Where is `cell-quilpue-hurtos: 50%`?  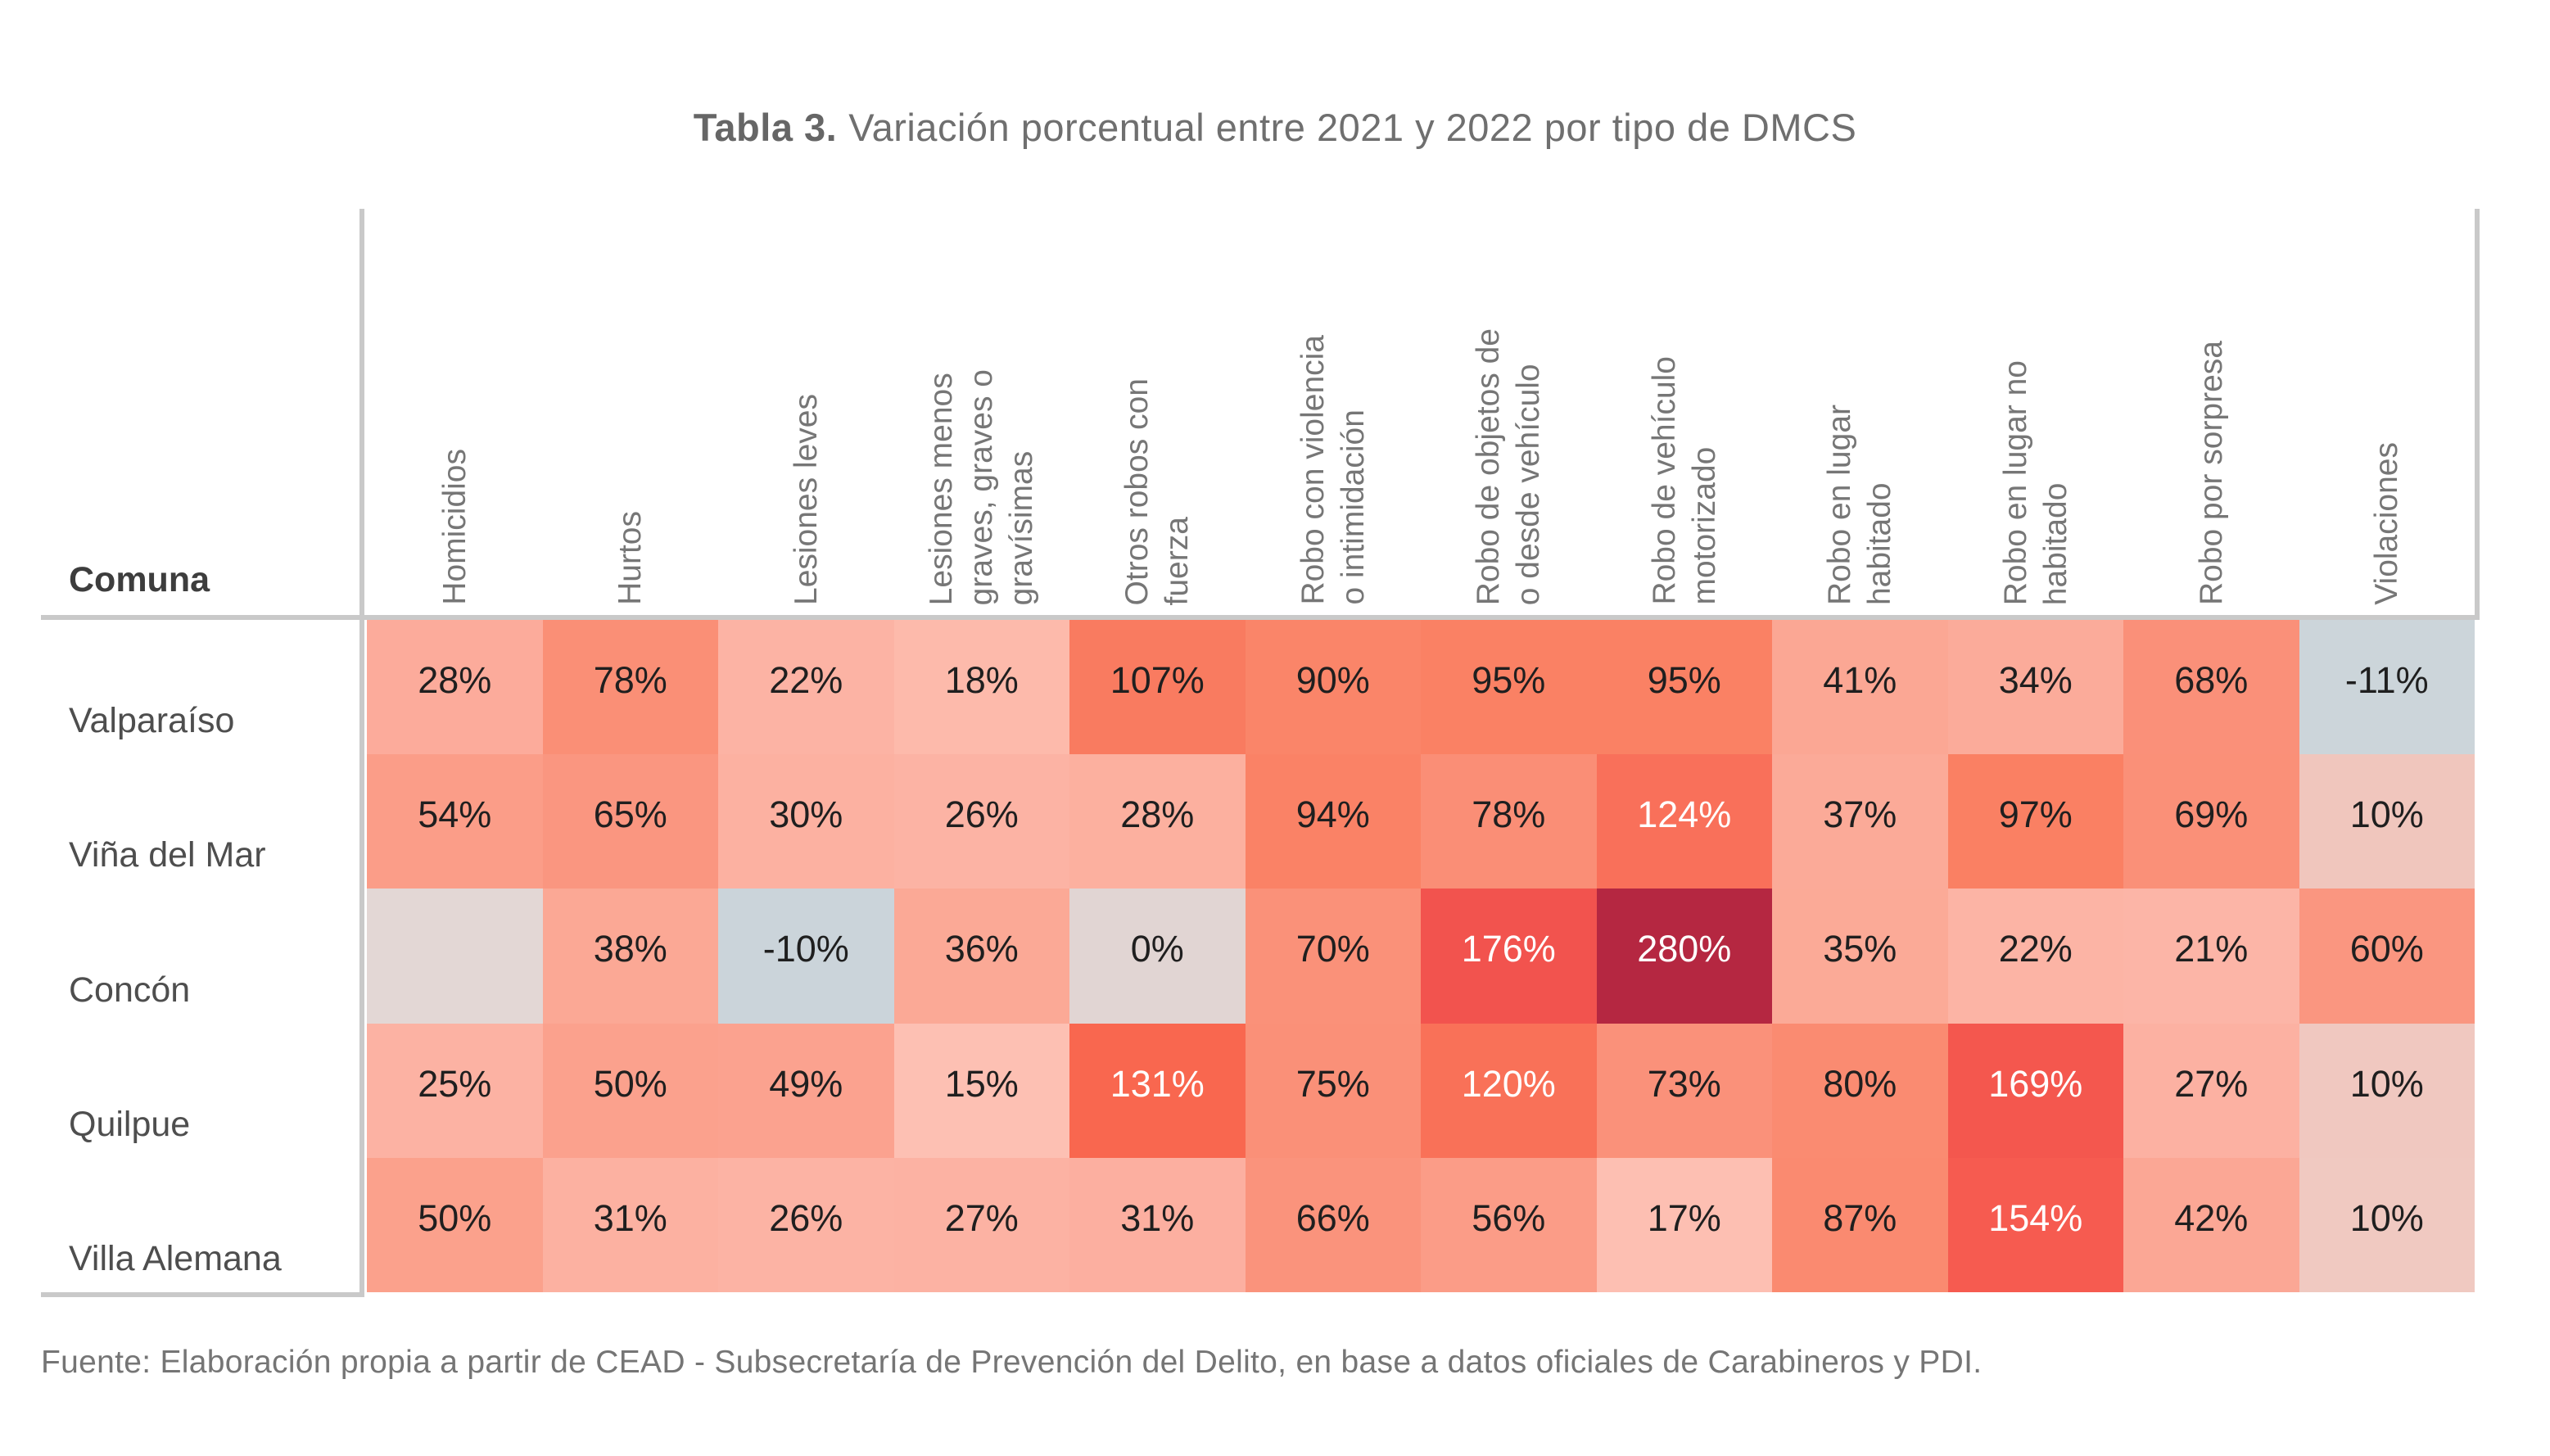 cell-quilpue-hurtos: 50% is located at coordinates (630, 1090).